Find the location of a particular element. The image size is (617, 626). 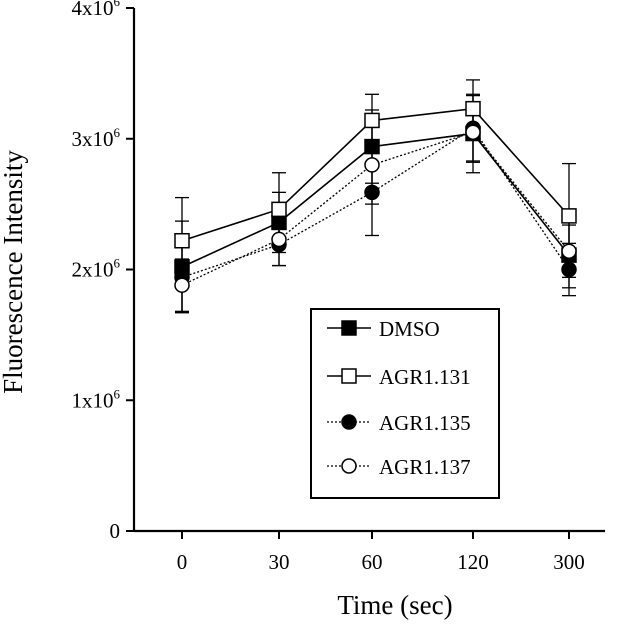

x-tick-label: 0 is located at coordinates (182, 562).